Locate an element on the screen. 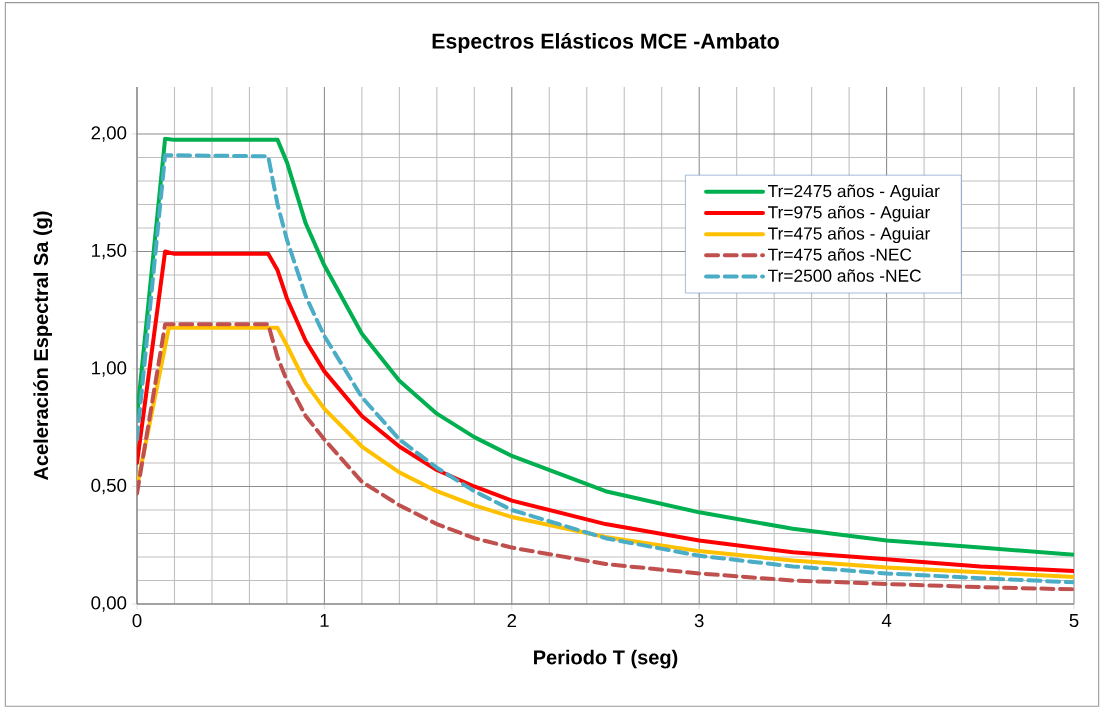 Image resolution: width=1104 pixels, height=709 pixels. chart-title: Espectros Elásticos MCE -Ambato is located at coordinates (605, 42).